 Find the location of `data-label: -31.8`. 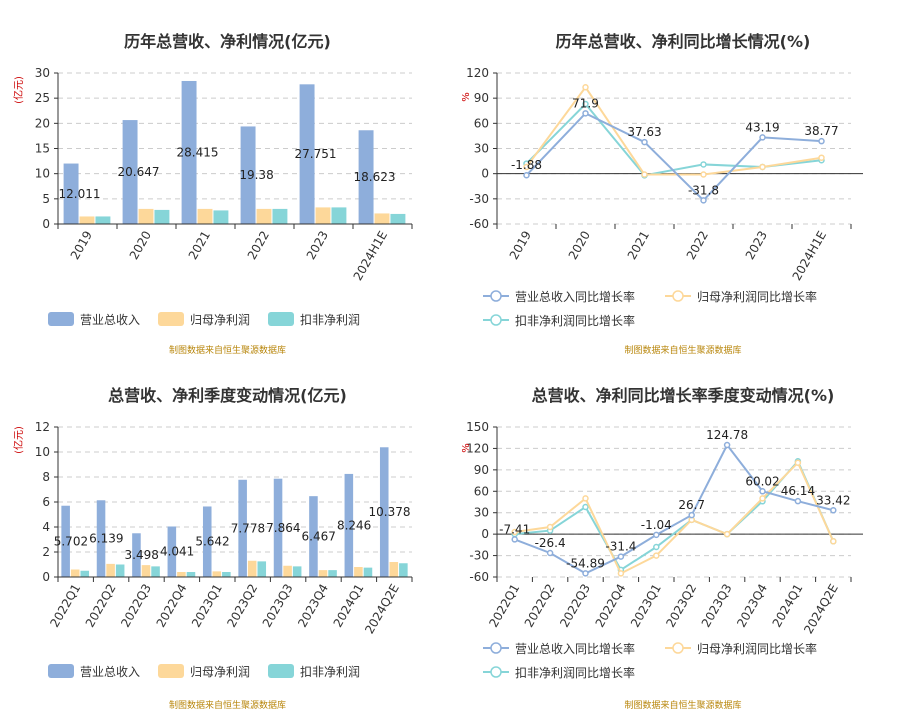

data-label: -31.8 is located at coordinates (703, 190).